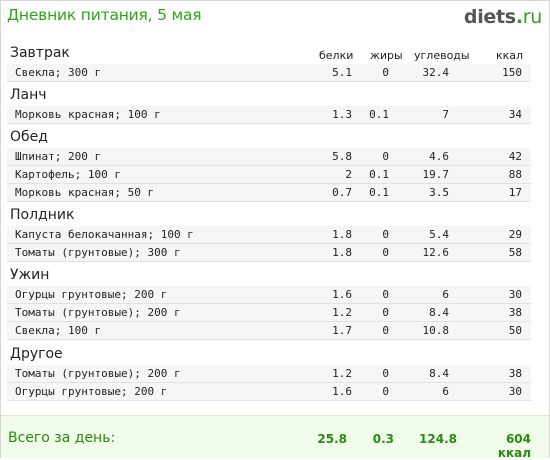  I want to click on food-kcal: 88, so click(515, 174).